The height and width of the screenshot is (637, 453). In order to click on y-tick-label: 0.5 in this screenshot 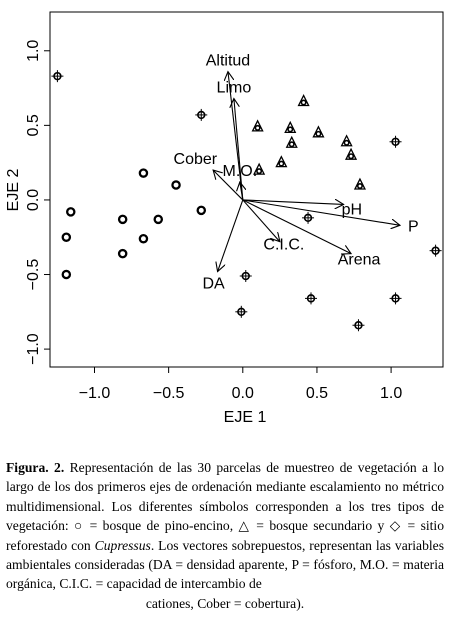, I will do `click(33, 125)`.